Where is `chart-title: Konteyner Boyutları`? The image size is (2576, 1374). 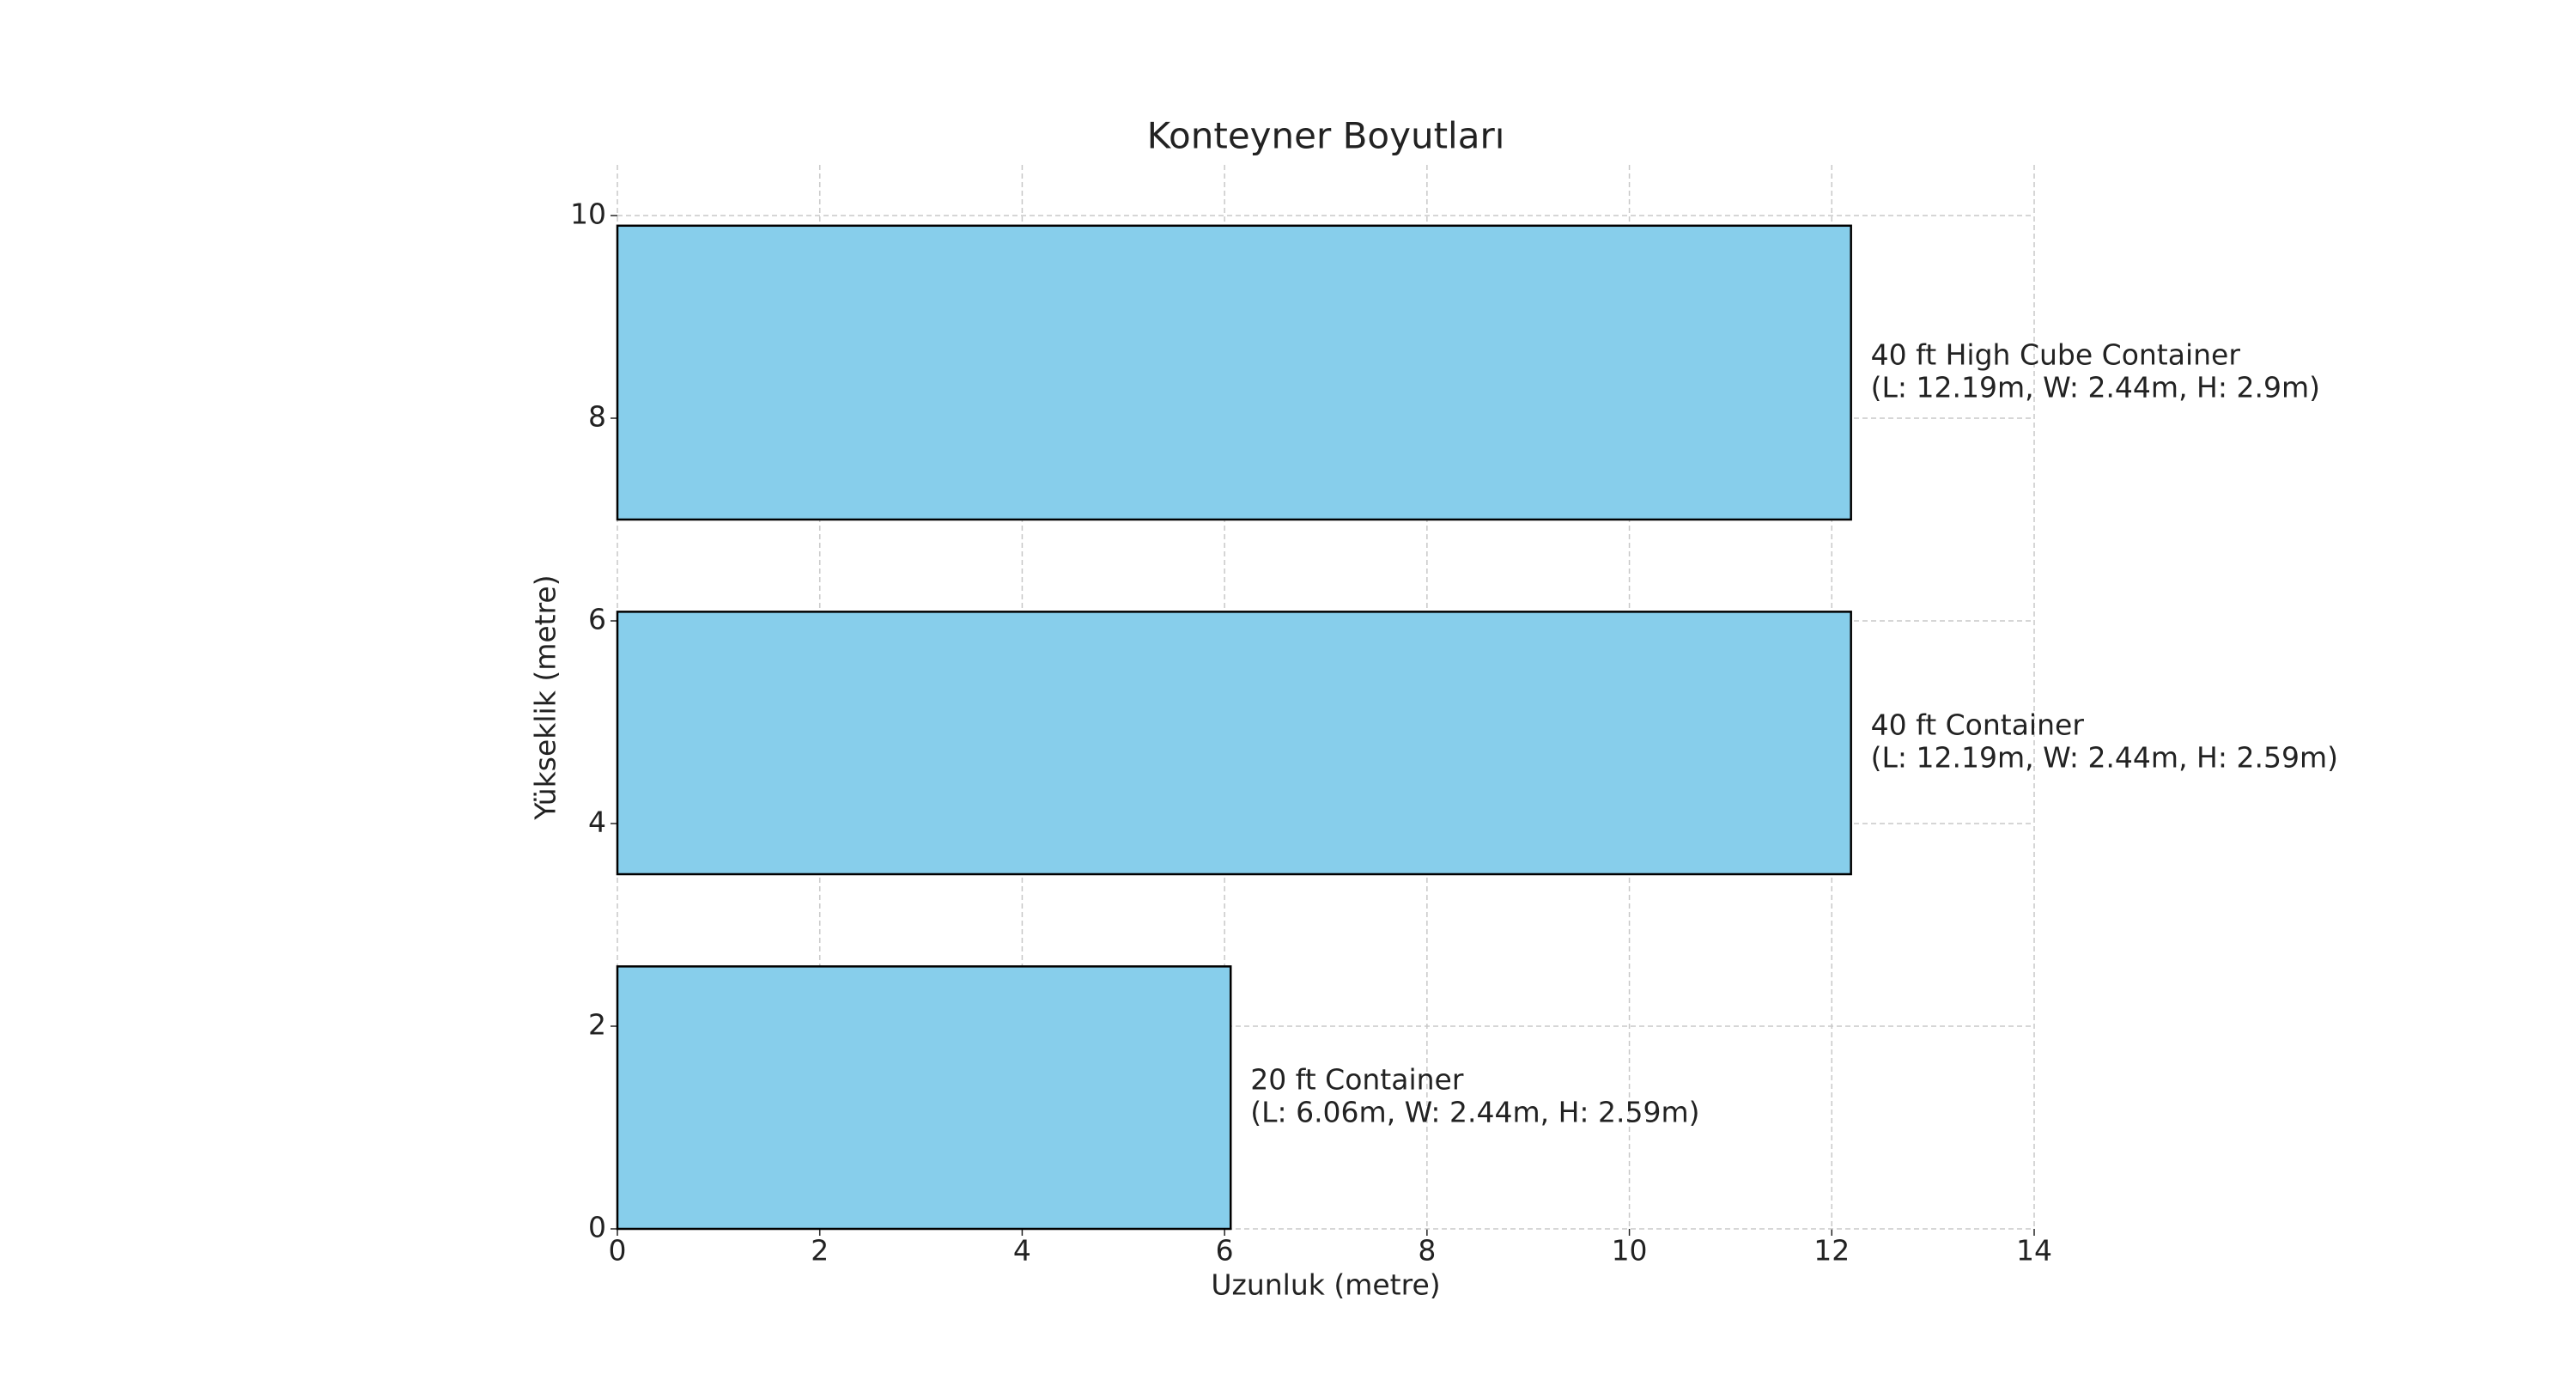
chart-title: Konteyner Boyutları is located at coordinates (1326, 136).